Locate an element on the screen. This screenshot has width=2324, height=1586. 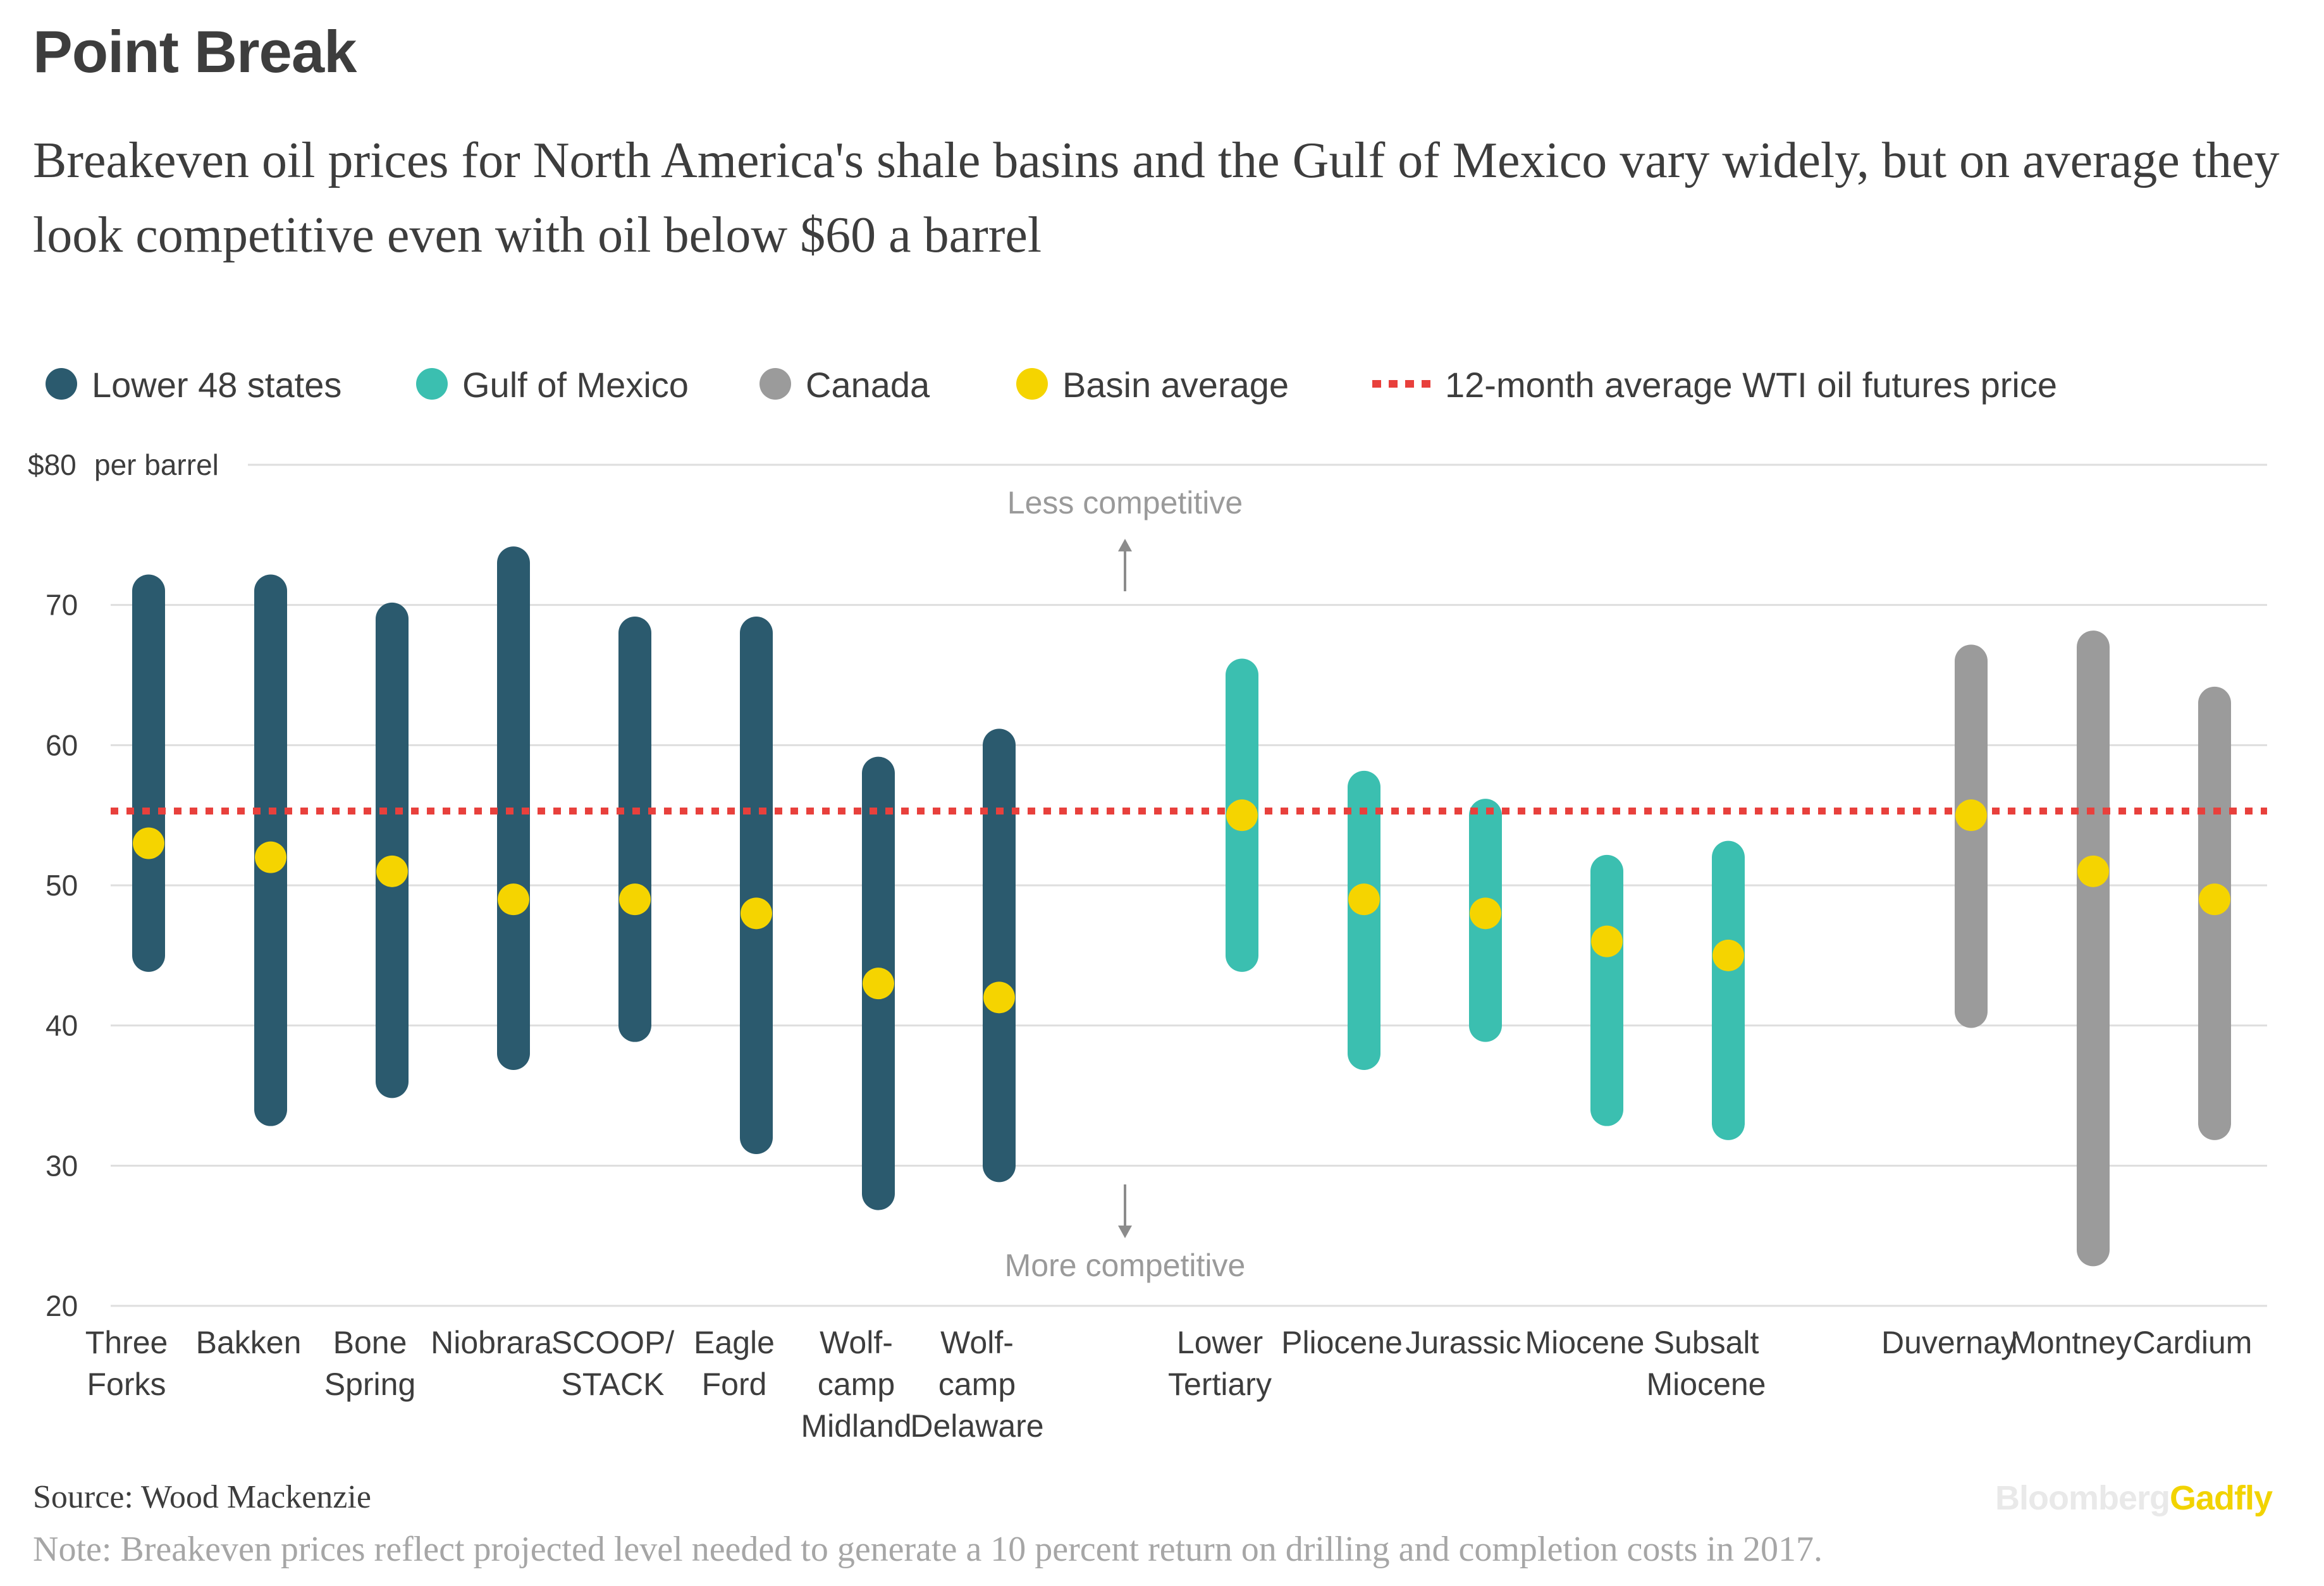
x-category-label-line: STACK is located at coordinates (613, 1384).